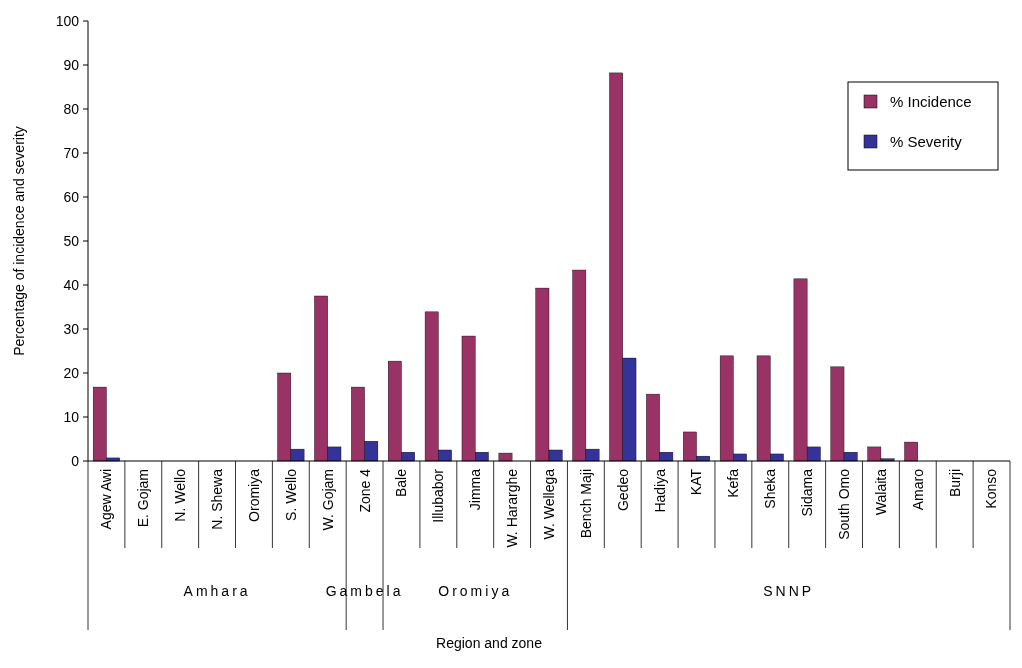 Image resolution: width=1022 pixels, height=668 pixels. Describe the element at coordinates (71, 284) in the screenshot. I see `y-tick-label: 40` at that location.